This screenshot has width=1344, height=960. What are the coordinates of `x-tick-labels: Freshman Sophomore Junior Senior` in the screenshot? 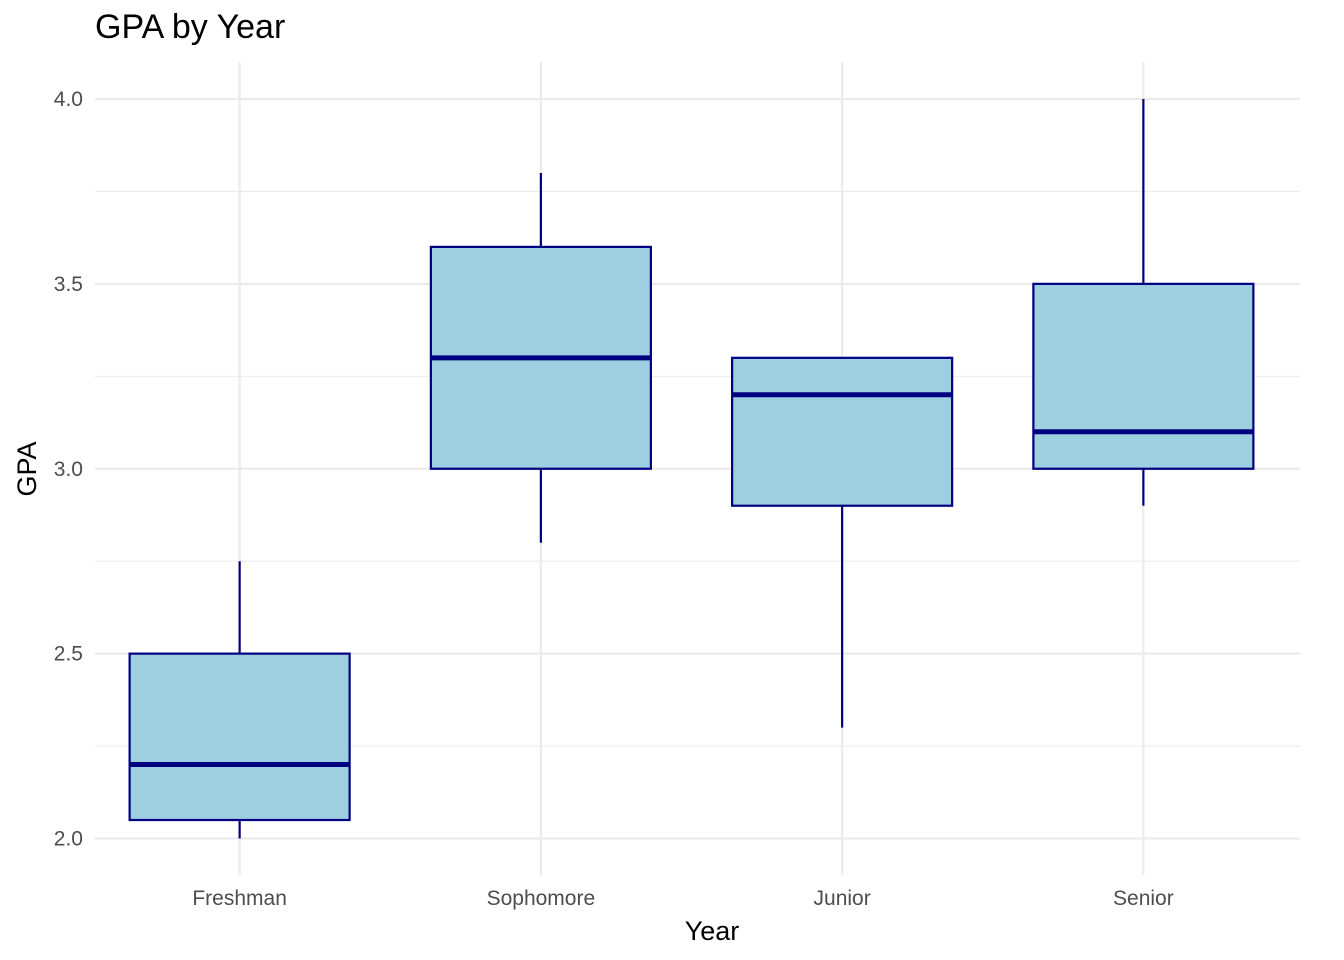 It's located at (682, 898).